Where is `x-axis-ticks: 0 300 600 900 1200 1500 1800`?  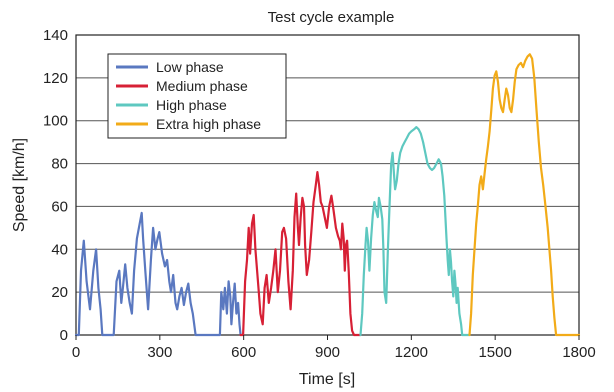
x-axis-ticks: 0 300 600 900 1200 1500 1800 is located at coordinates (334, 348).